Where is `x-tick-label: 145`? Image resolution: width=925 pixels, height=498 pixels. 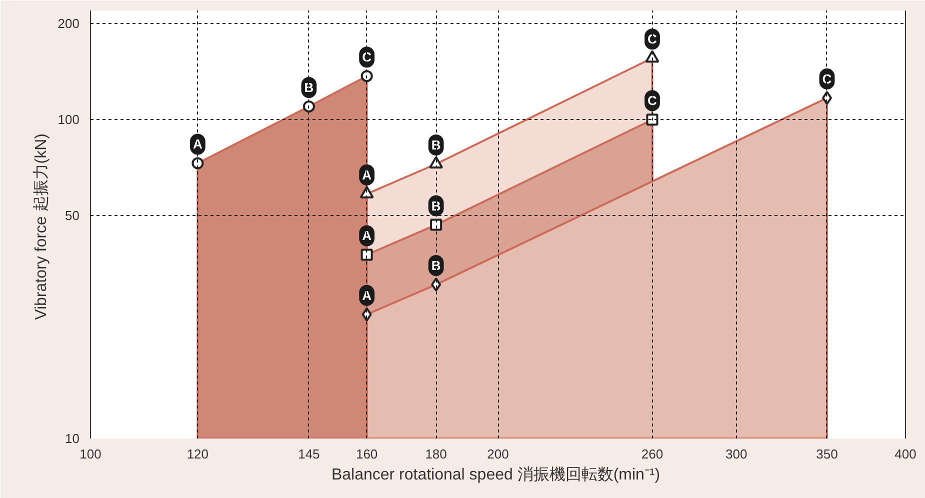
x-tick-label: 145 is located at coordinates (309, 454).